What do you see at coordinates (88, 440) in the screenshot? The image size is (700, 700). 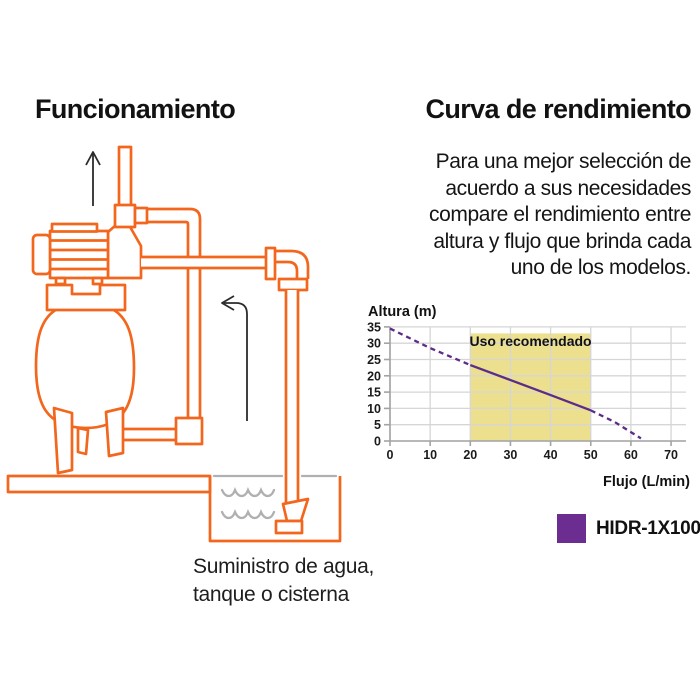 I see `tank-legs` at bounding box center [88, 440].